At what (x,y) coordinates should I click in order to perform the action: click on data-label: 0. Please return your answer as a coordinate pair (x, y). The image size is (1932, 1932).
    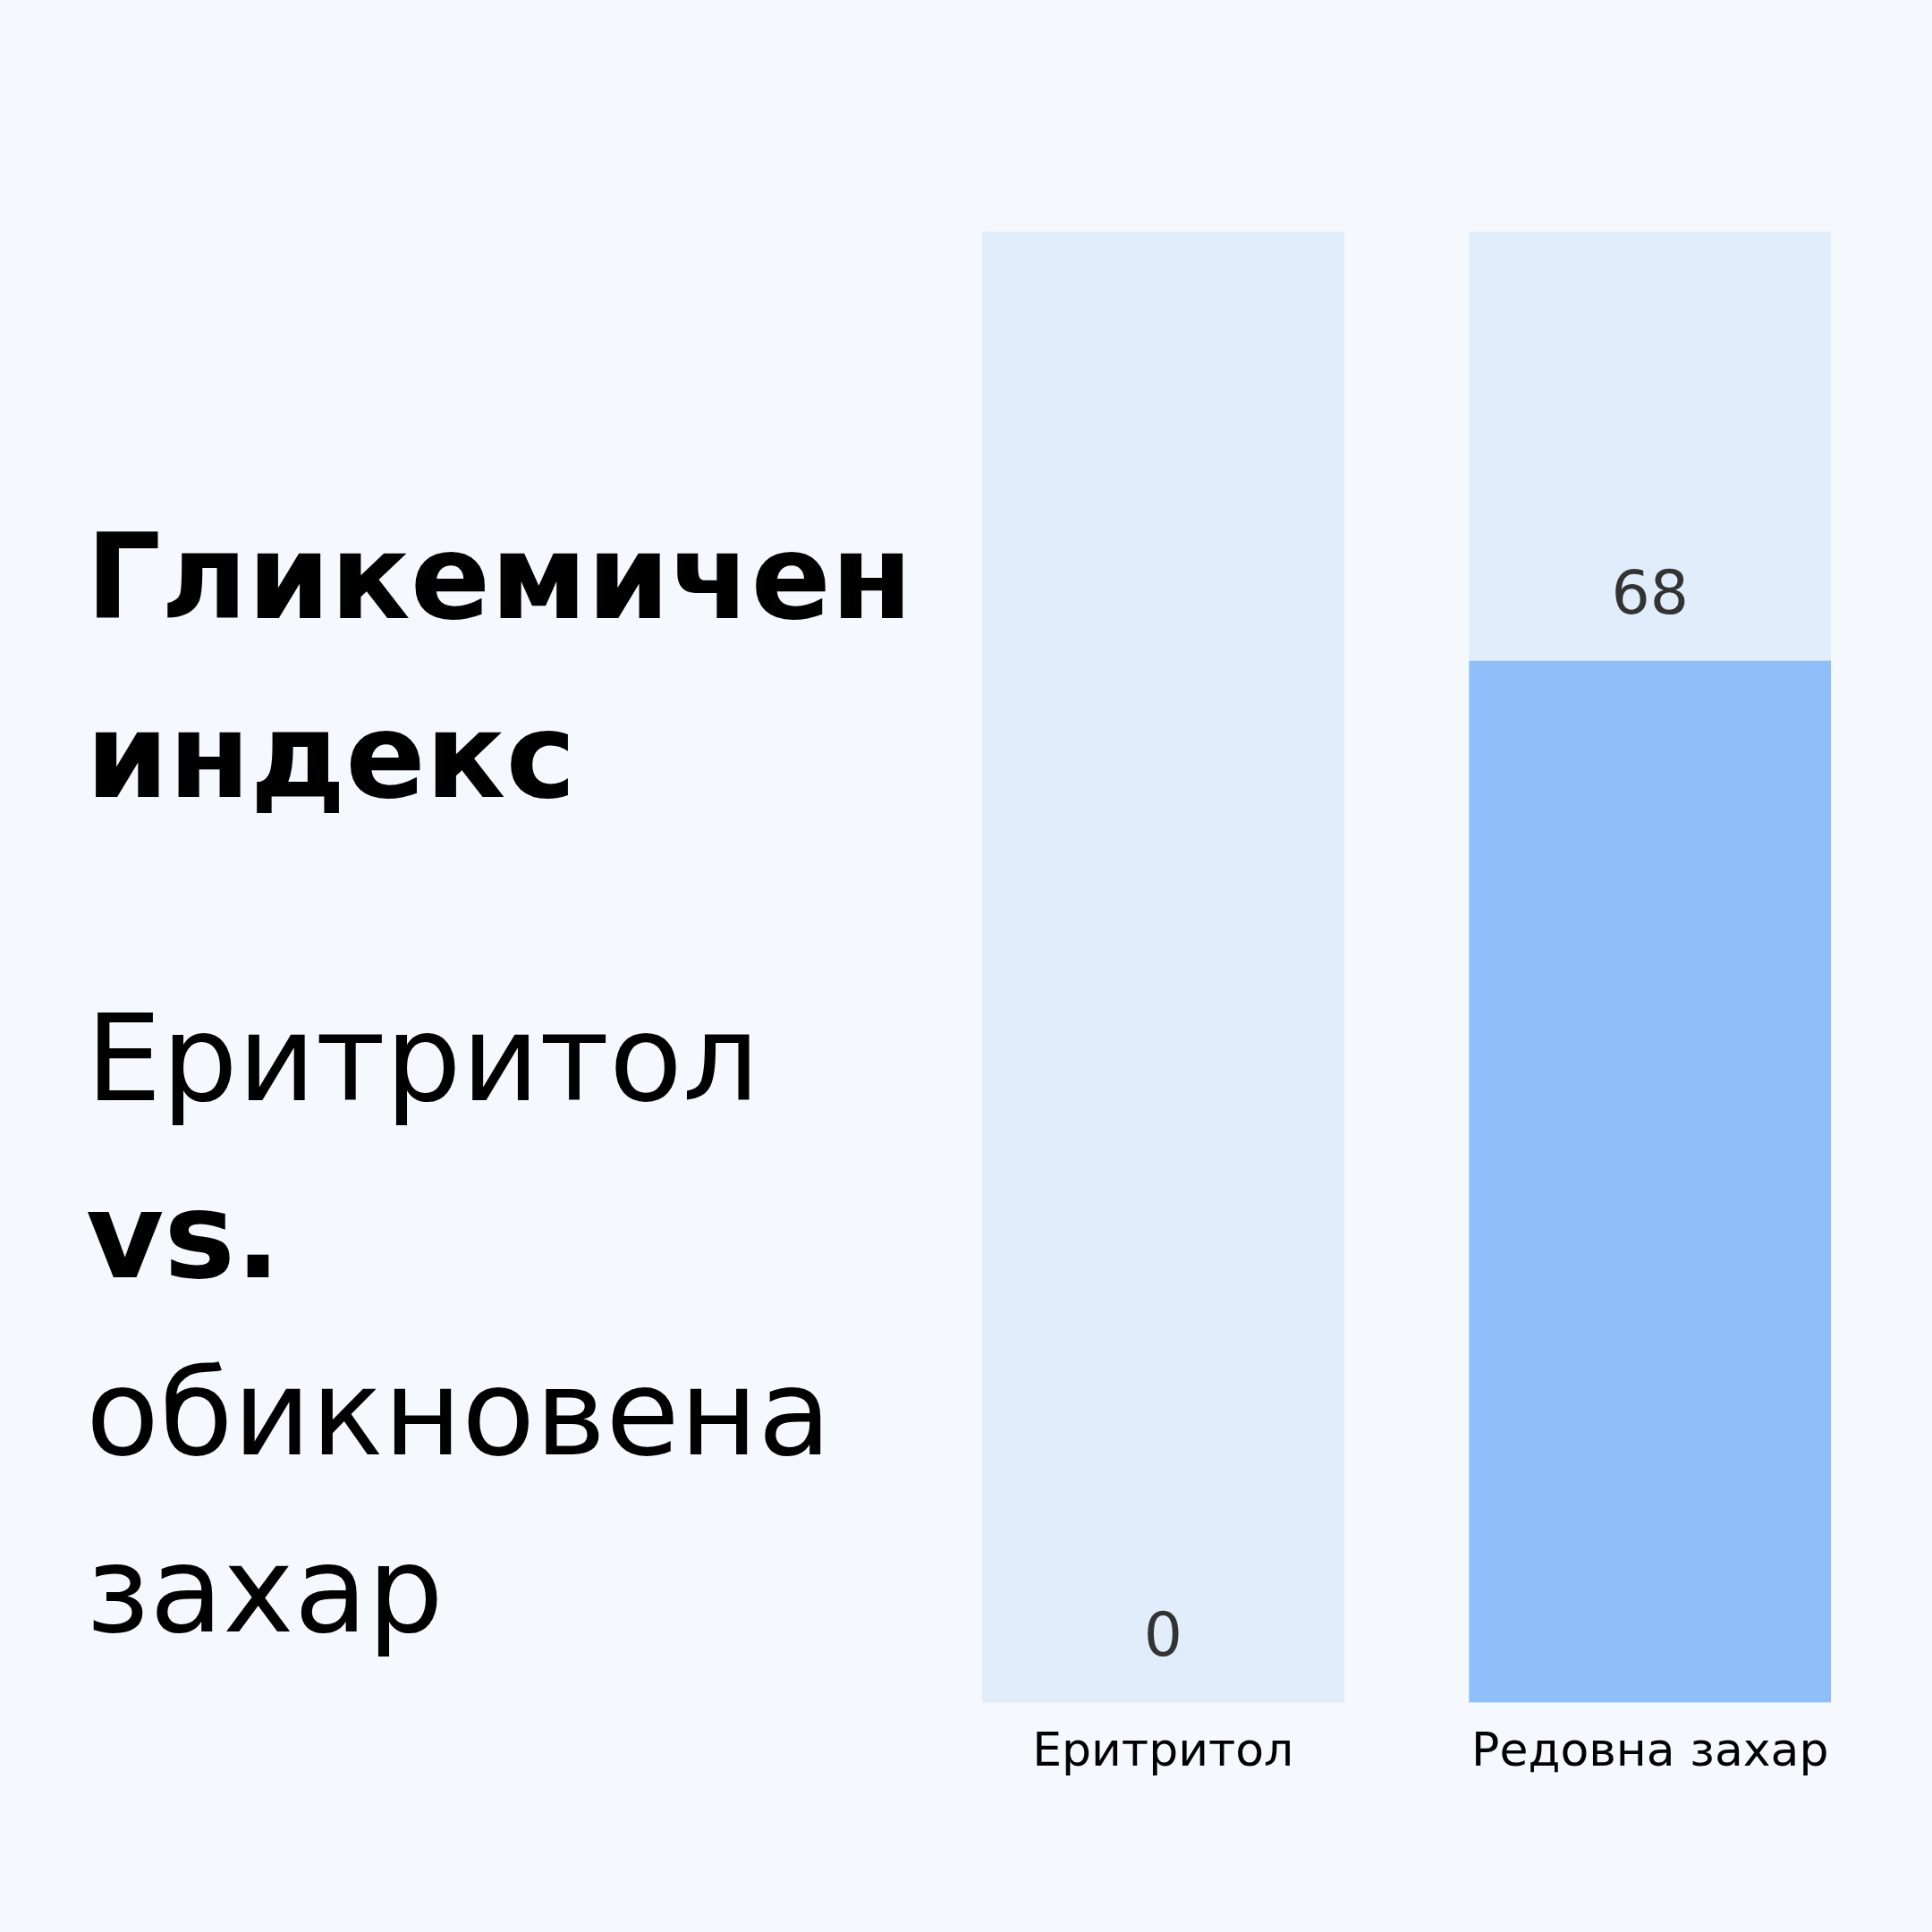
    Looking at the image, I should click on (1162, 1635).